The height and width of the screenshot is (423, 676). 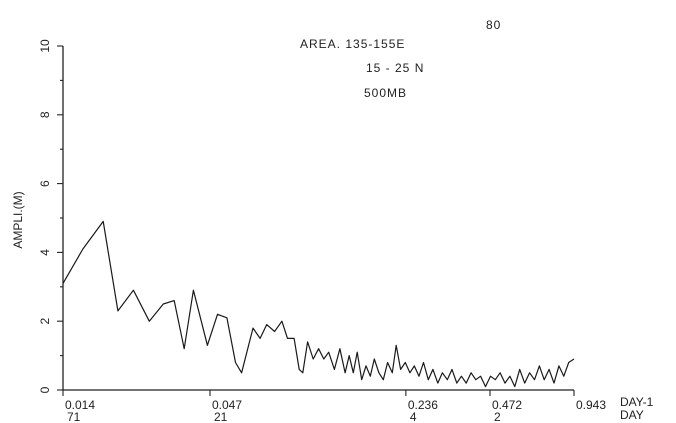 I want to click on x-tick-label-4: 0.943, so click(x=591, y=405).